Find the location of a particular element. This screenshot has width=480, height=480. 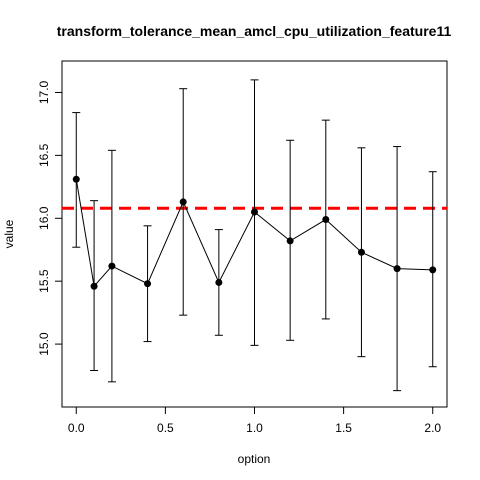

y-tick-label: 16.0 is located at coordinates (44, 218).